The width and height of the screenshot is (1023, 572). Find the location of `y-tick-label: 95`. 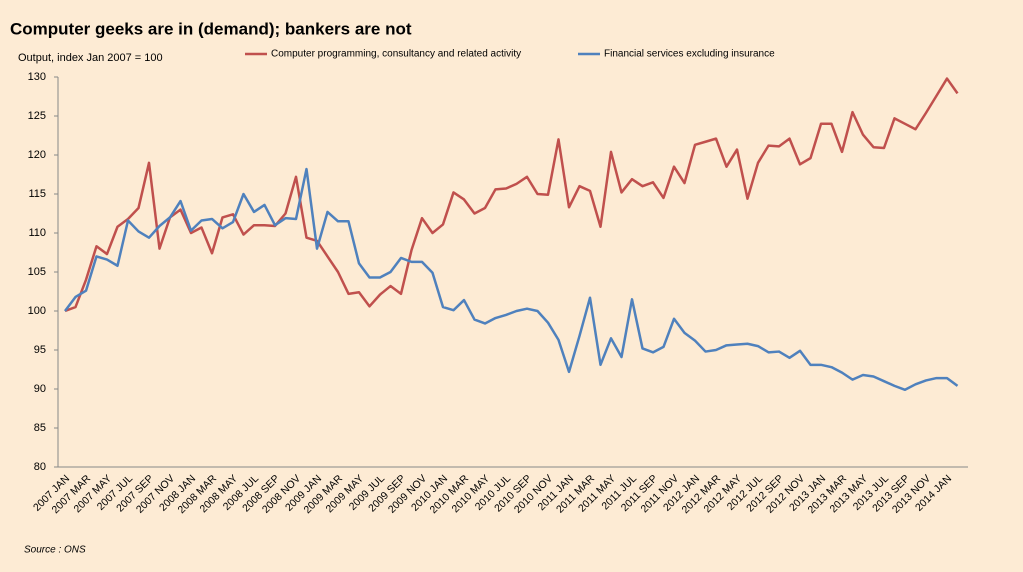

y-tick-label: 95 is located at coordinates (40, 350).